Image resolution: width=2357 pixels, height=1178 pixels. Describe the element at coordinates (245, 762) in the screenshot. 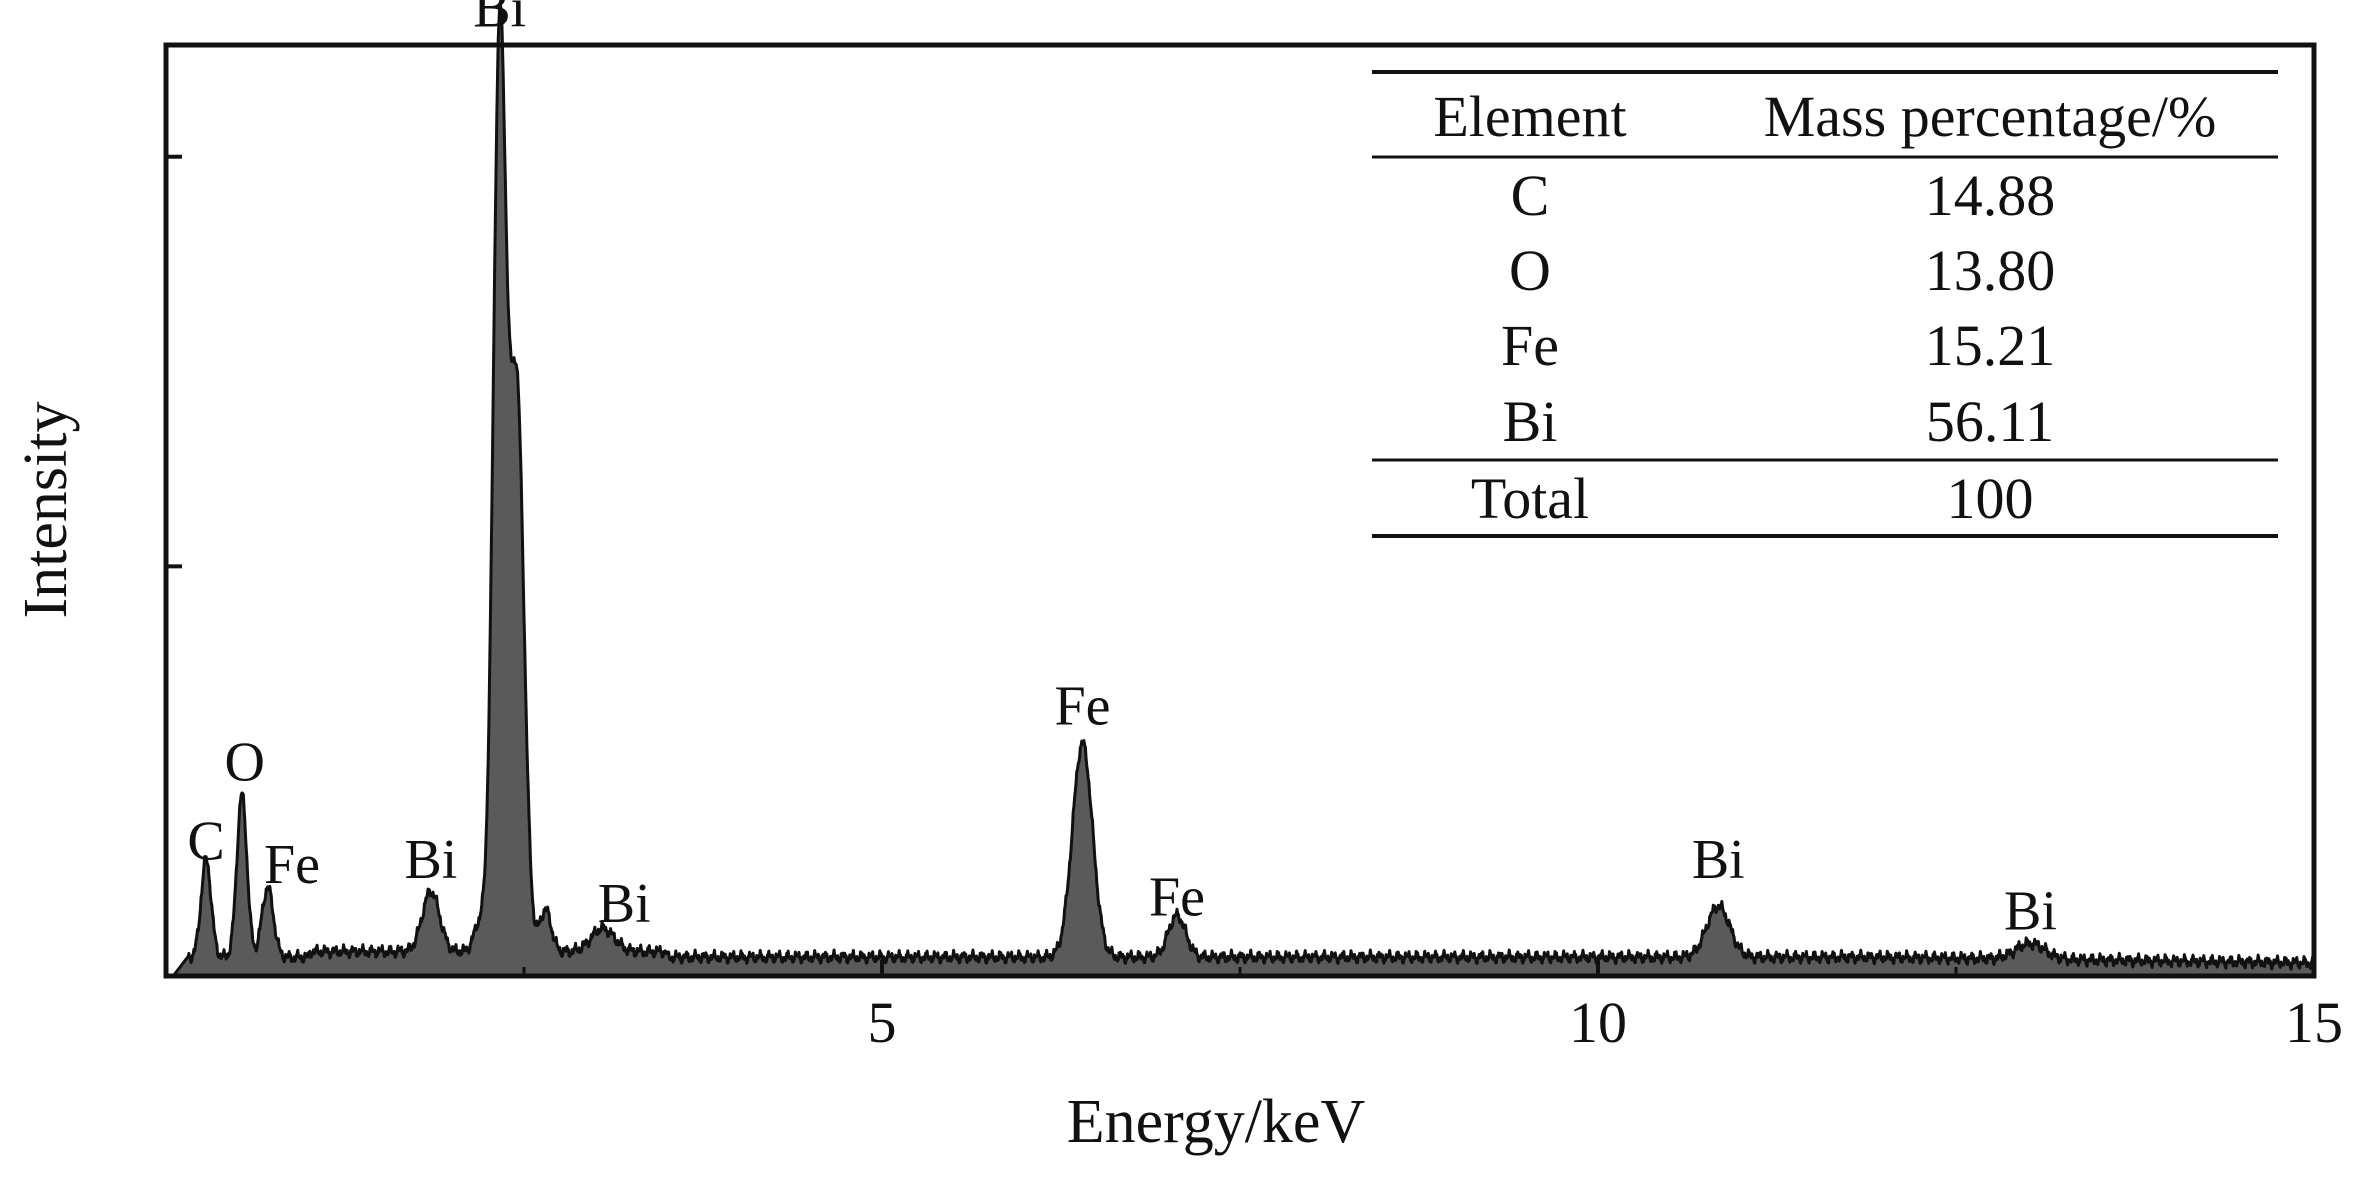

I see `peak-label: O` at that location.